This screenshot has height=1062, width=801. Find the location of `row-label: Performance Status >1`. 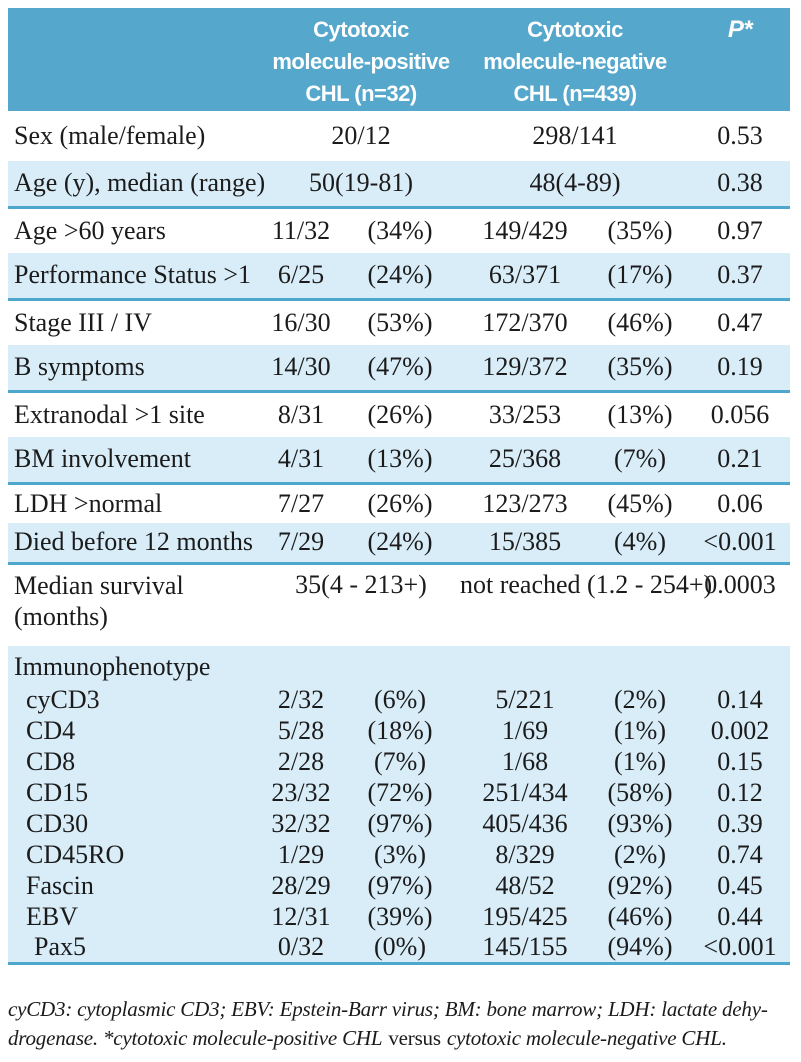

row-label: Performance Status >1 is located at coordinates (135, 277).